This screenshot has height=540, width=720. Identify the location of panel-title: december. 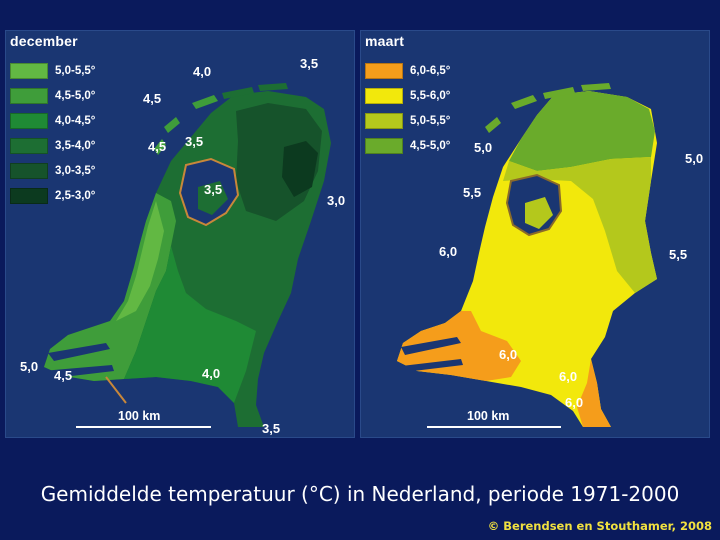
(44, 41).